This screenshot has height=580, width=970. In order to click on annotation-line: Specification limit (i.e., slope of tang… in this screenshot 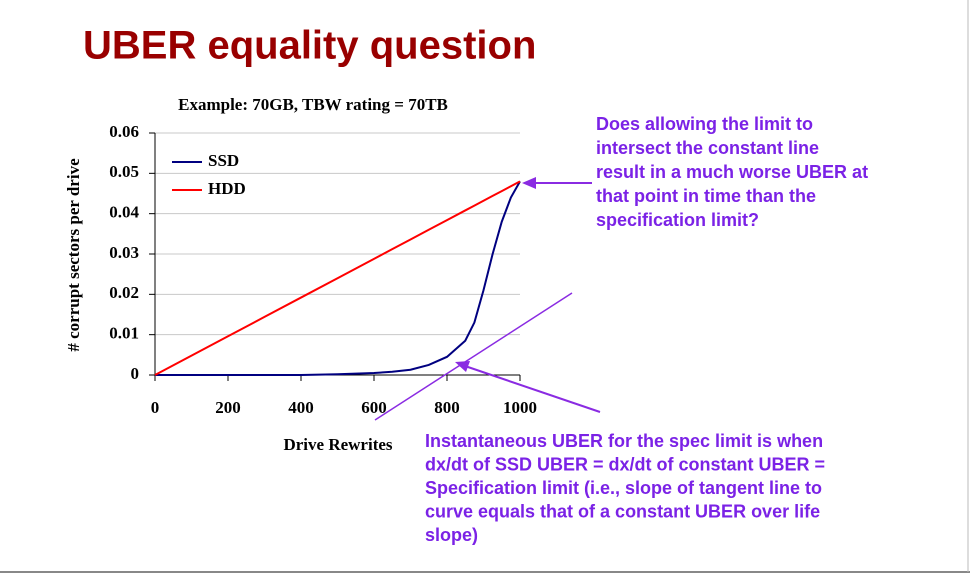, I will do `click(623, 488)`.